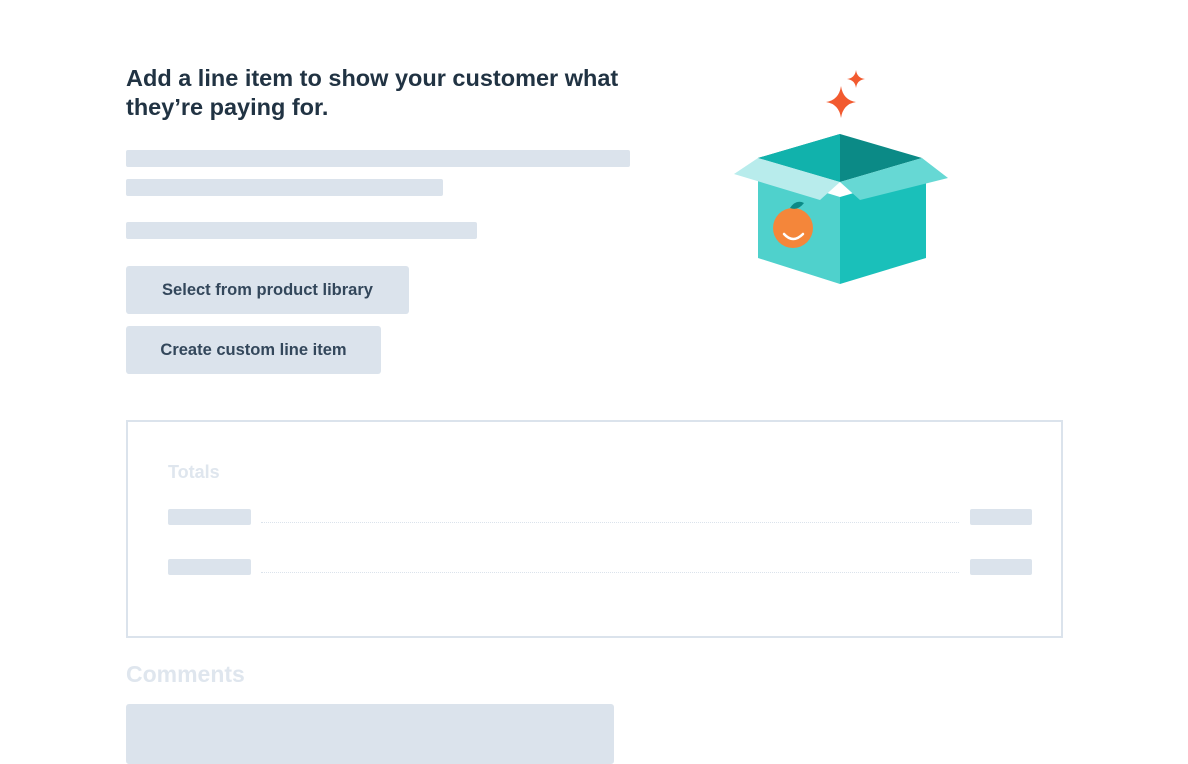 Image resolution: width=1188 pixels, height=764 pixels. What do you see at coordinates (253, 350) in the screenshot?
I see `create-custom-line-item-button: Create custom line item` at bounding box center [253, 350].